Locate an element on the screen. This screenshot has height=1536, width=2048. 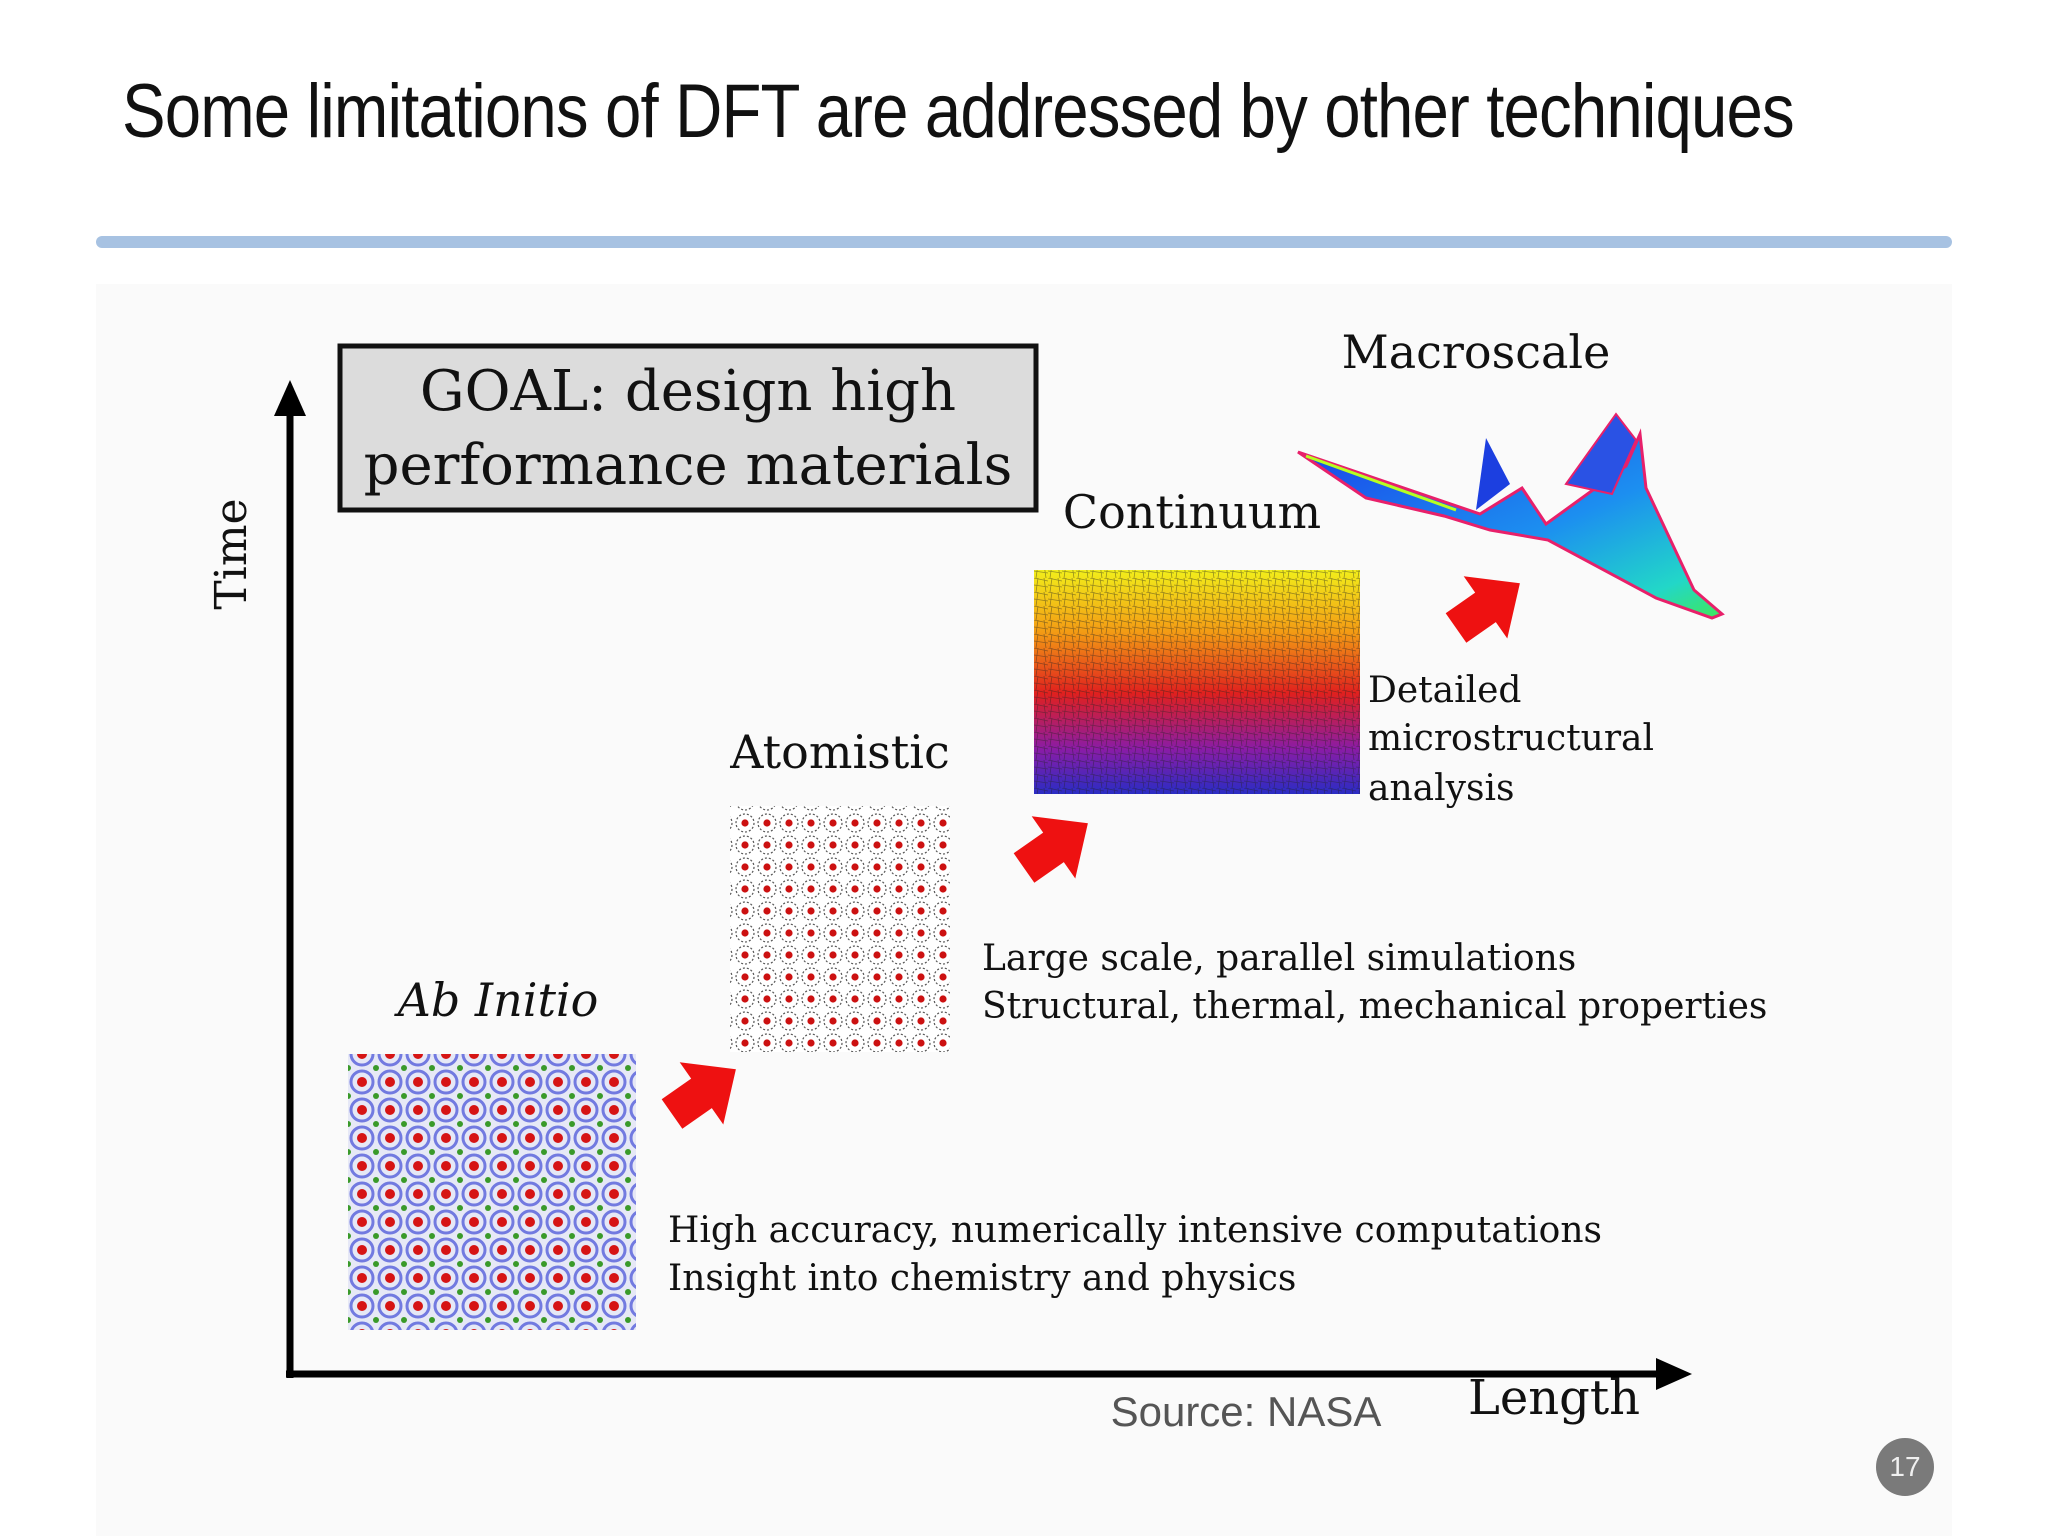
continuum-image is located at coordinates (1197, 682).